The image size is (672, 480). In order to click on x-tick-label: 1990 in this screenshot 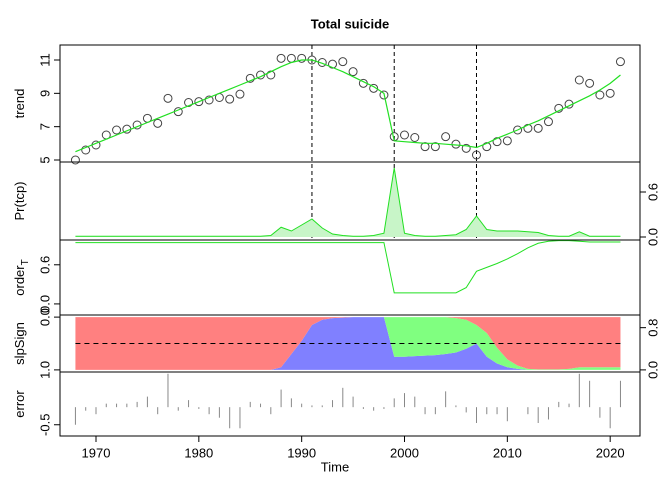, I will do `click(301, 452)`.